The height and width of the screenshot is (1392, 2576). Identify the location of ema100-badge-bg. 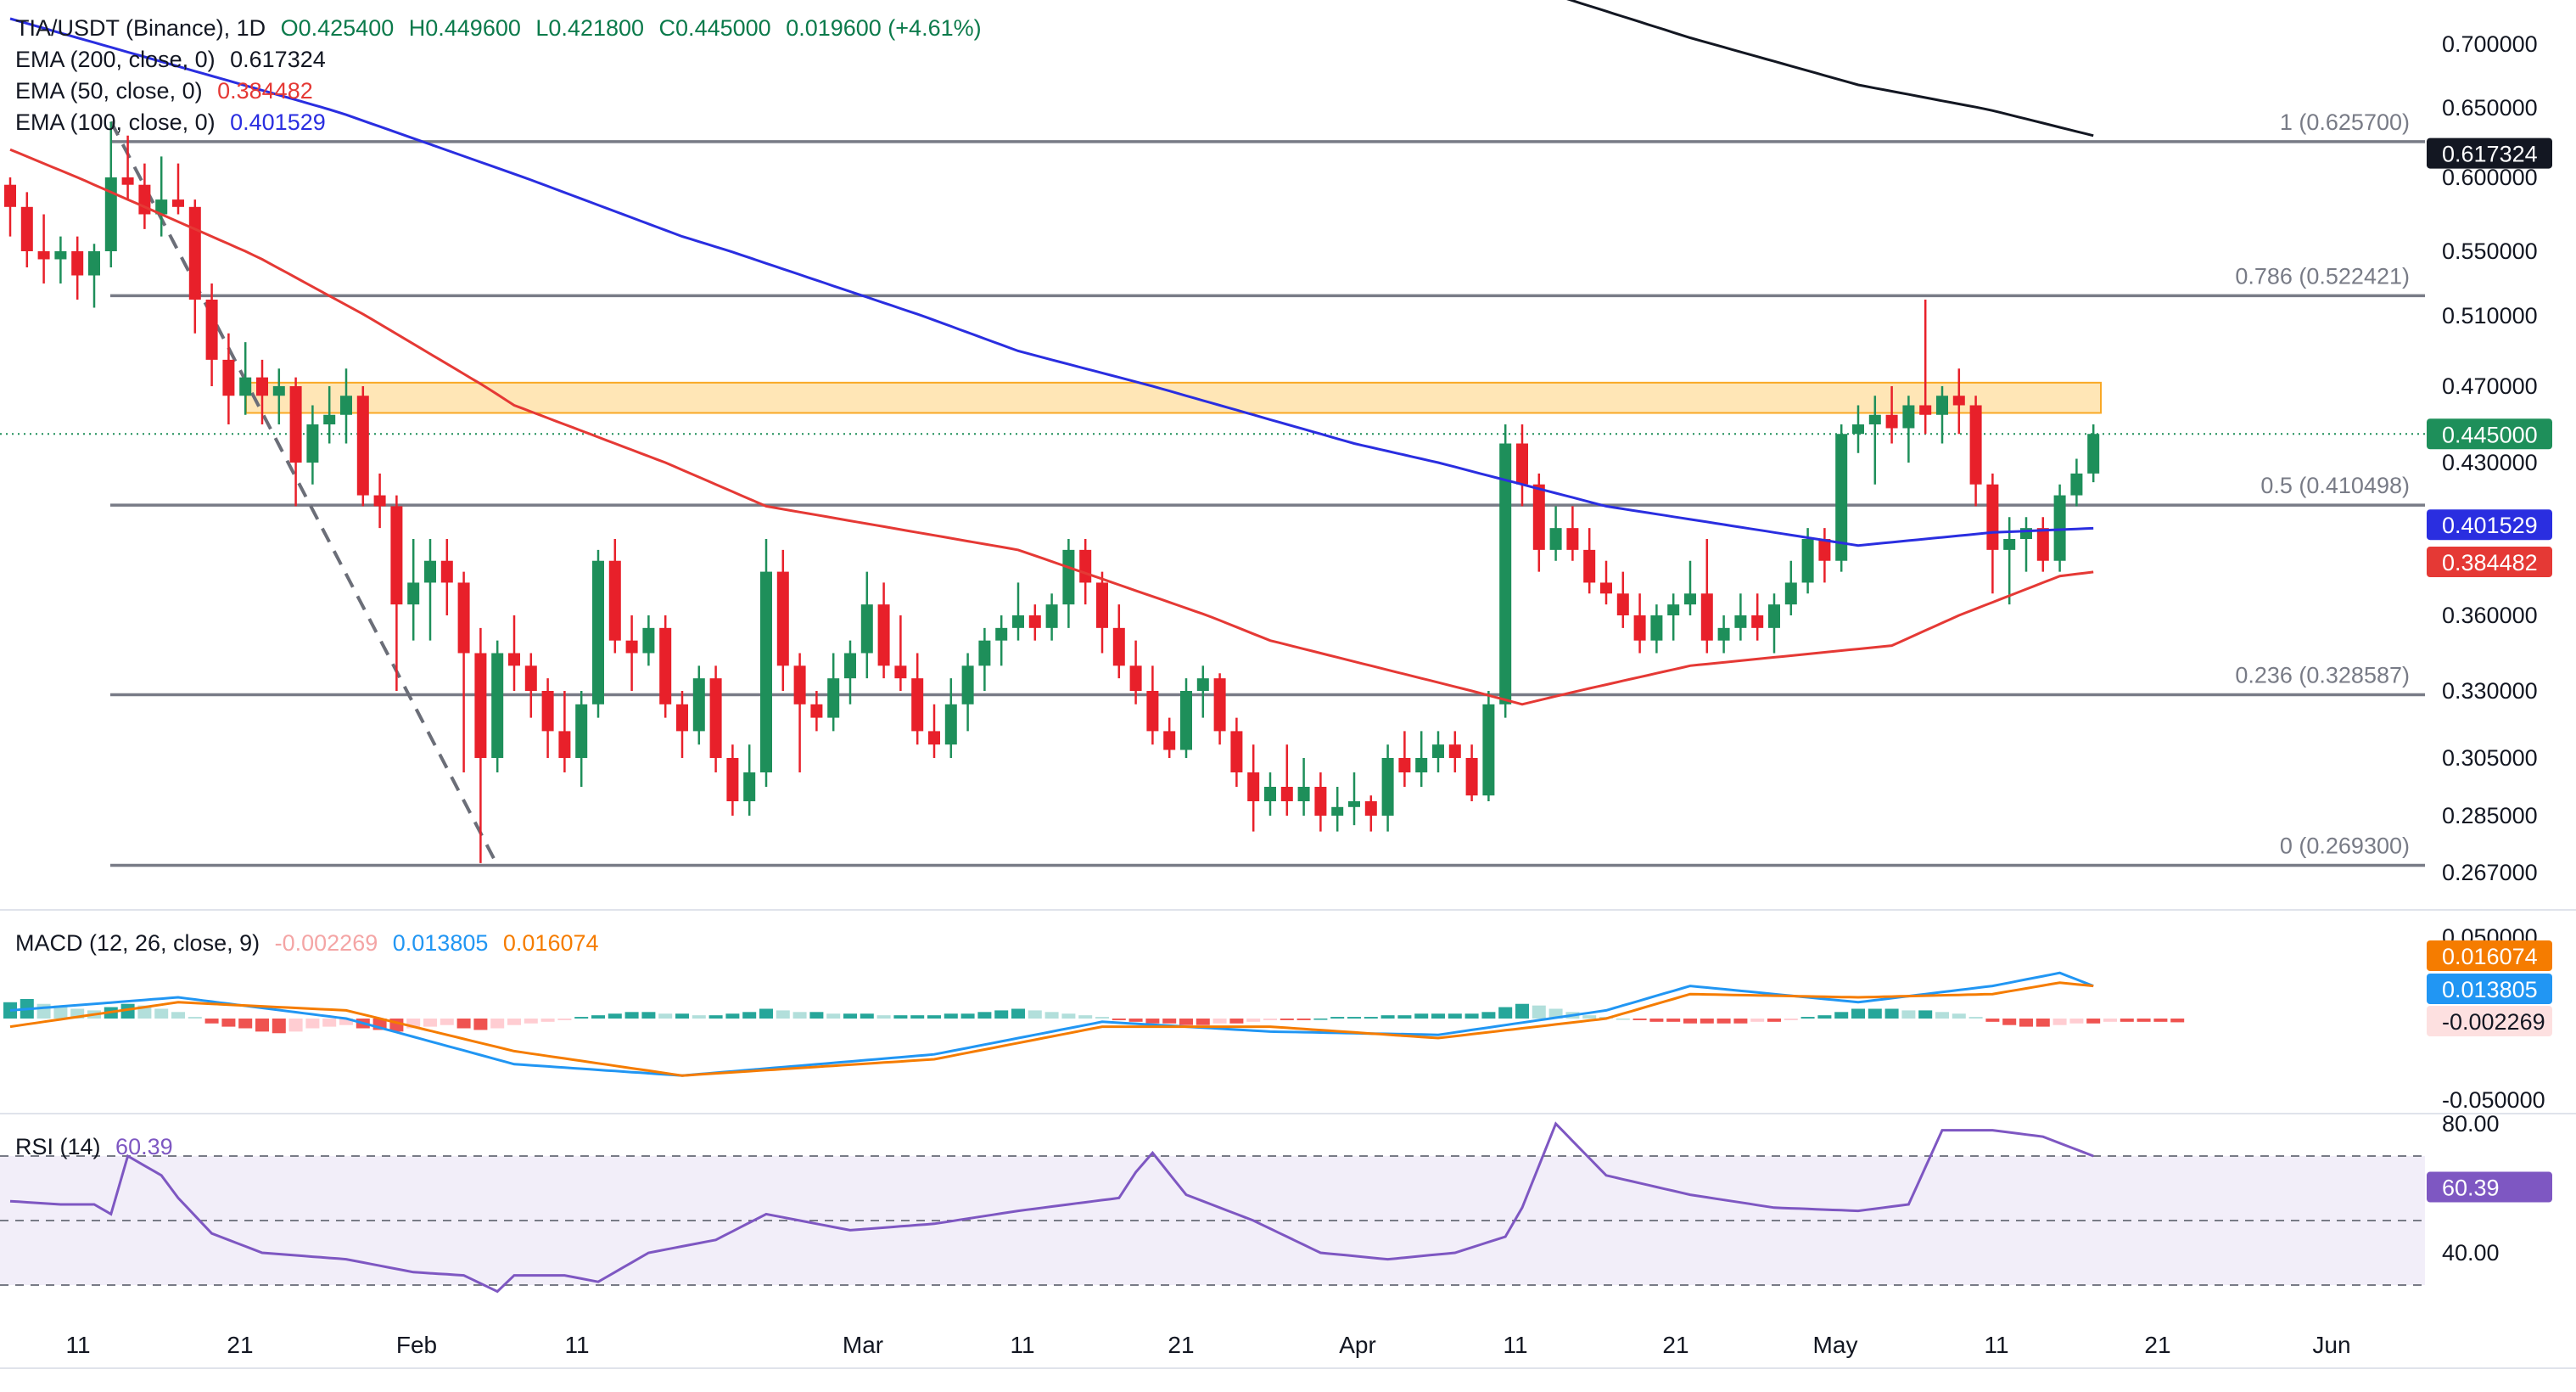
(2489, 525).